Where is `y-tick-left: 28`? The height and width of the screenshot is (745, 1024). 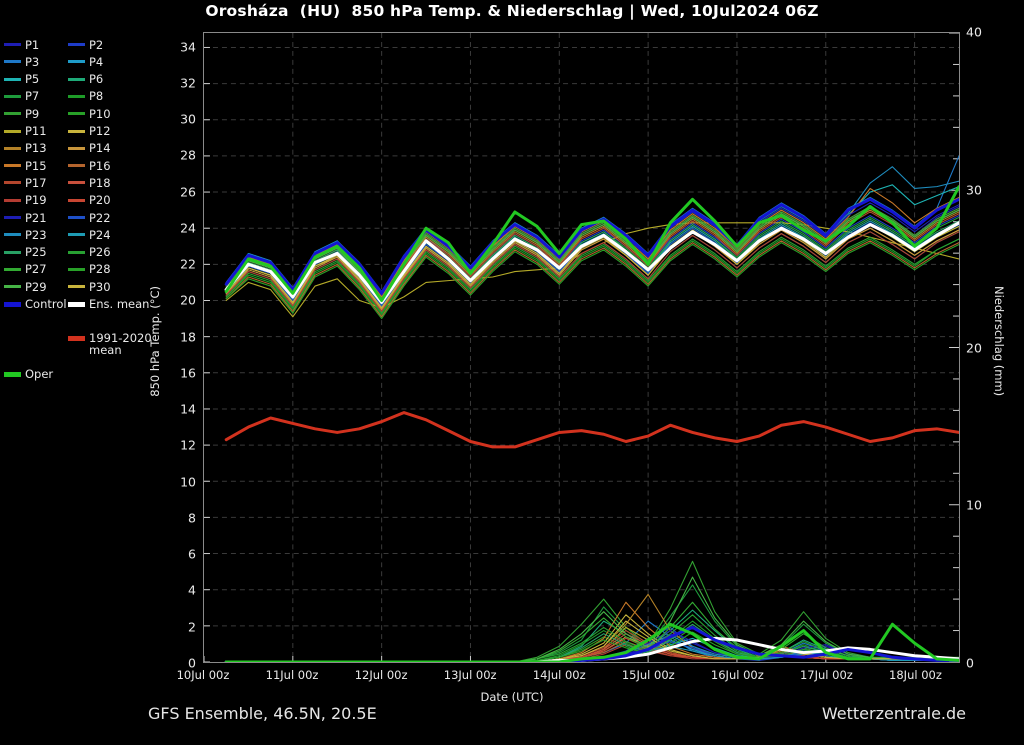
y-tick-left: 28 is located at coordinates (188, 155).